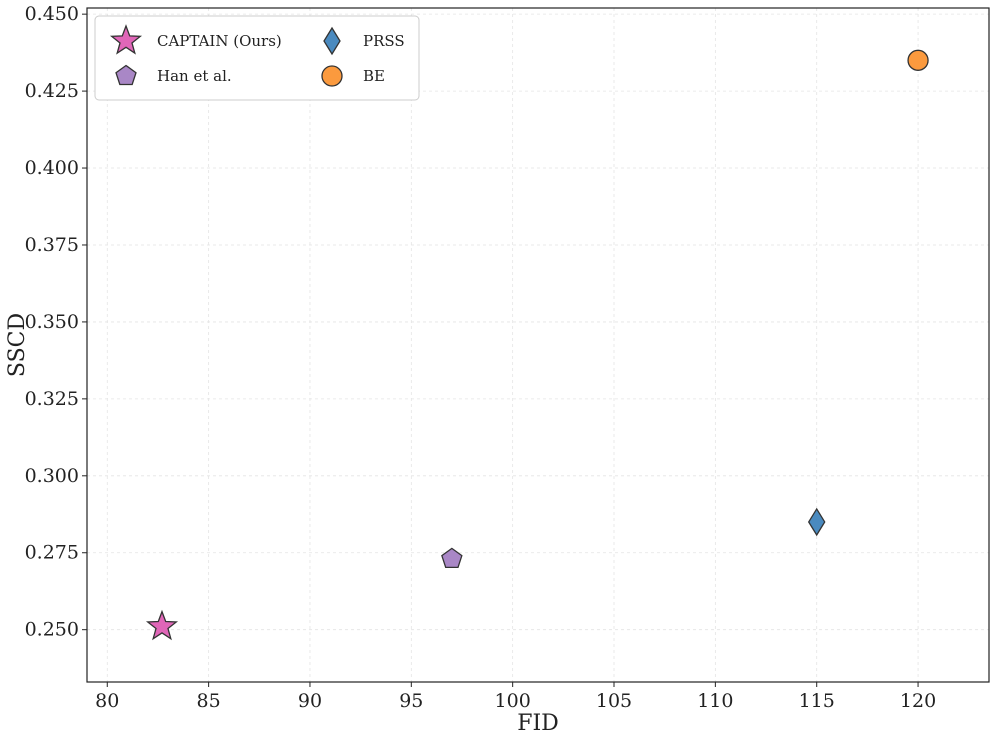 The height and width of the screenshot is (743, 997). What do you see at coordinates (162, 625) in the screenshot?
I see `data-point-star` at bounding box center [162, 625].